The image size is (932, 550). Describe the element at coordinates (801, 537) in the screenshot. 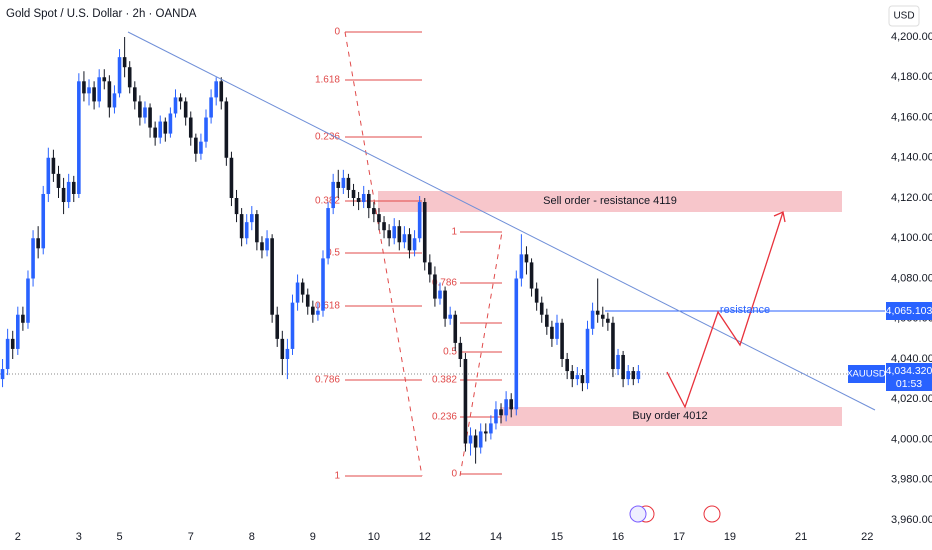

I see `x-tick-label: 21` at that location.